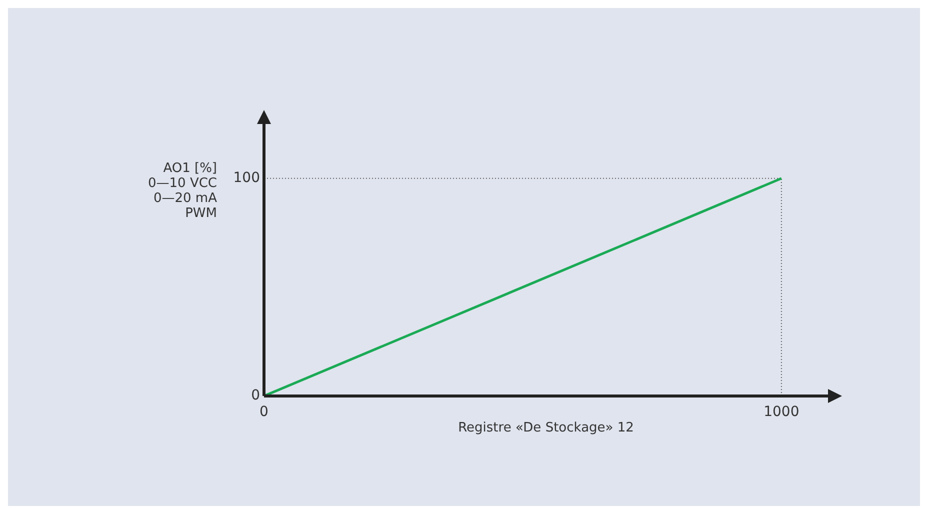 Image resolution: width=927 pixels, height=514 pixels. I want to click on x-tick-label: 1000, so click(782, 412).